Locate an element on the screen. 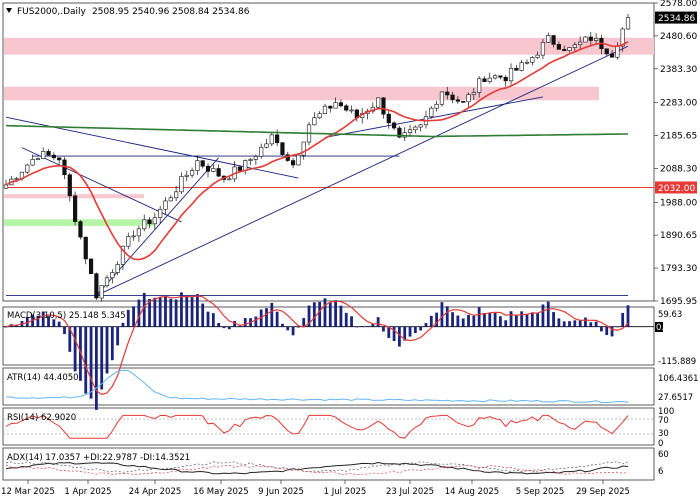  y-tick-label: 1695.95 is located at coordinates (678, 302).